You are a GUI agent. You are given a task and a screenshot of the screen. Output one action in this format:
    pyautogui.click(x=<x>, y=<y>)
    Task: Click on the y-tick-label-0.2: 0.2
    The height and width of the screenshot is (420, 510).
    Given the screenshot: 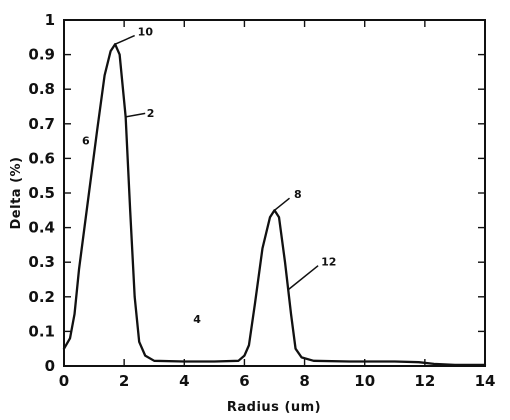 What is the action you would take?
    pyautogui.click(x=41, y=297)
    